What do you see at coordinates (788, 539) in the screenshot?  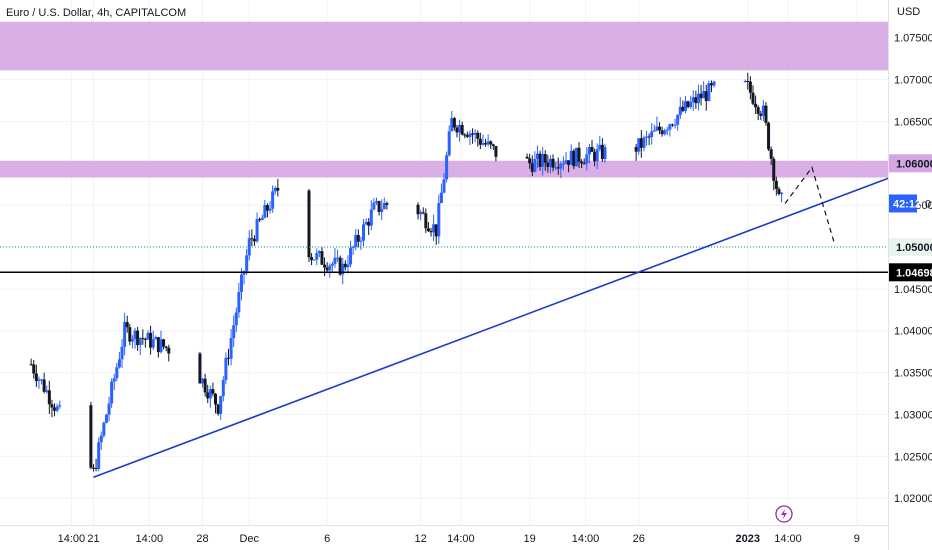 I see `x-tick-label-12: 14:00` at bounding box center [788, 539].